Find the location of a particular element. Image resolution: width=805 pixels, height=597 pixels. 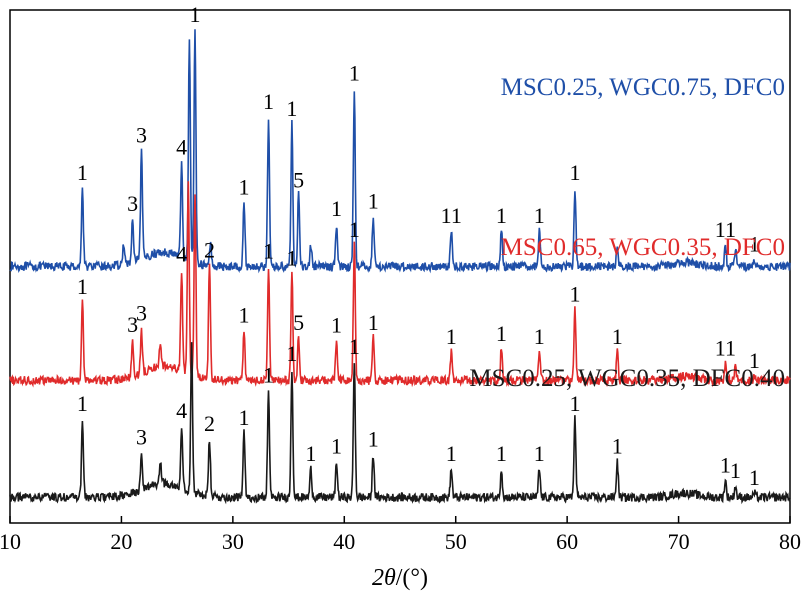

x-axis-label-unit: /(°) is located at coordinates (412, 578).